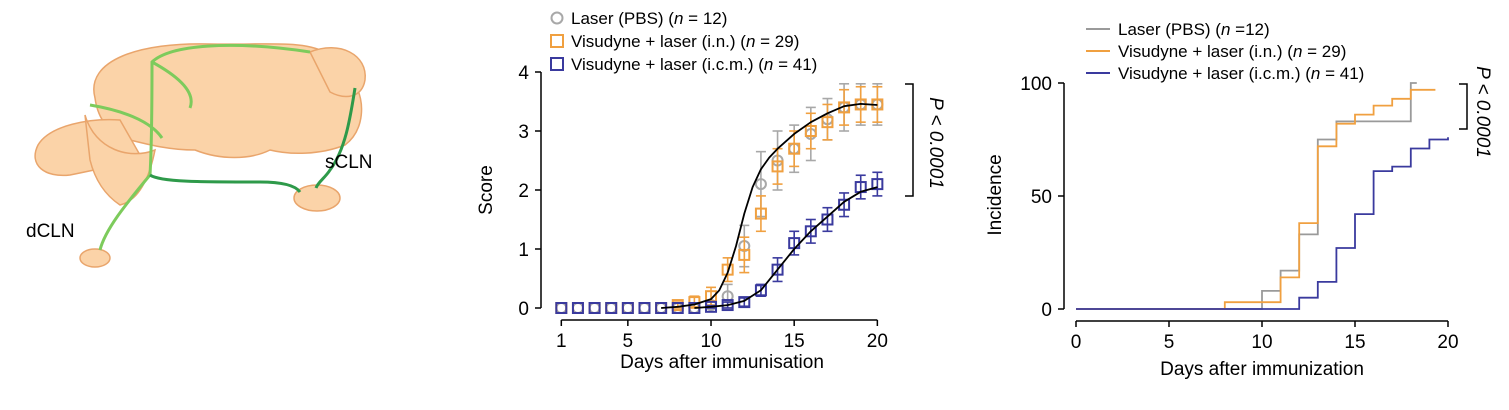 The height and width of the screenshot is (410, 1509). What do you see at coordinates (1447, 342) in the screenshot?
I see `incidence-chart-x-tick-label: 20` at bounding box center [1447, 342].